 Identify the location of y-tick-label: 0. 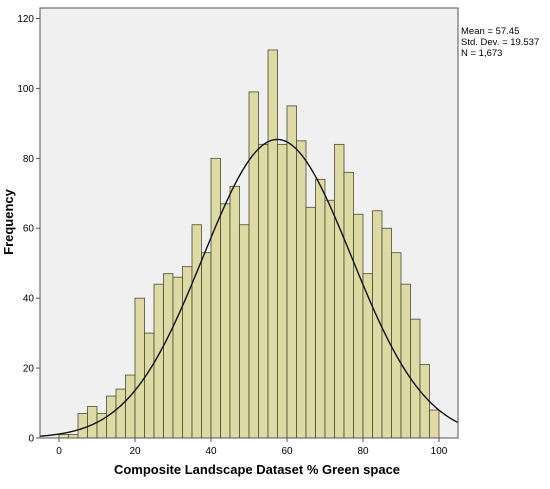
(31, 439).